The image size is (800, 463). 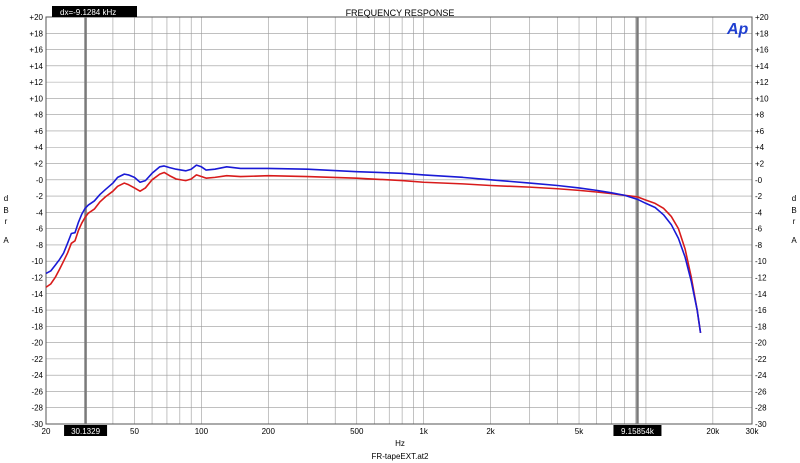 I want to click on x-tick-label: 50, so click(x=134, y=431).